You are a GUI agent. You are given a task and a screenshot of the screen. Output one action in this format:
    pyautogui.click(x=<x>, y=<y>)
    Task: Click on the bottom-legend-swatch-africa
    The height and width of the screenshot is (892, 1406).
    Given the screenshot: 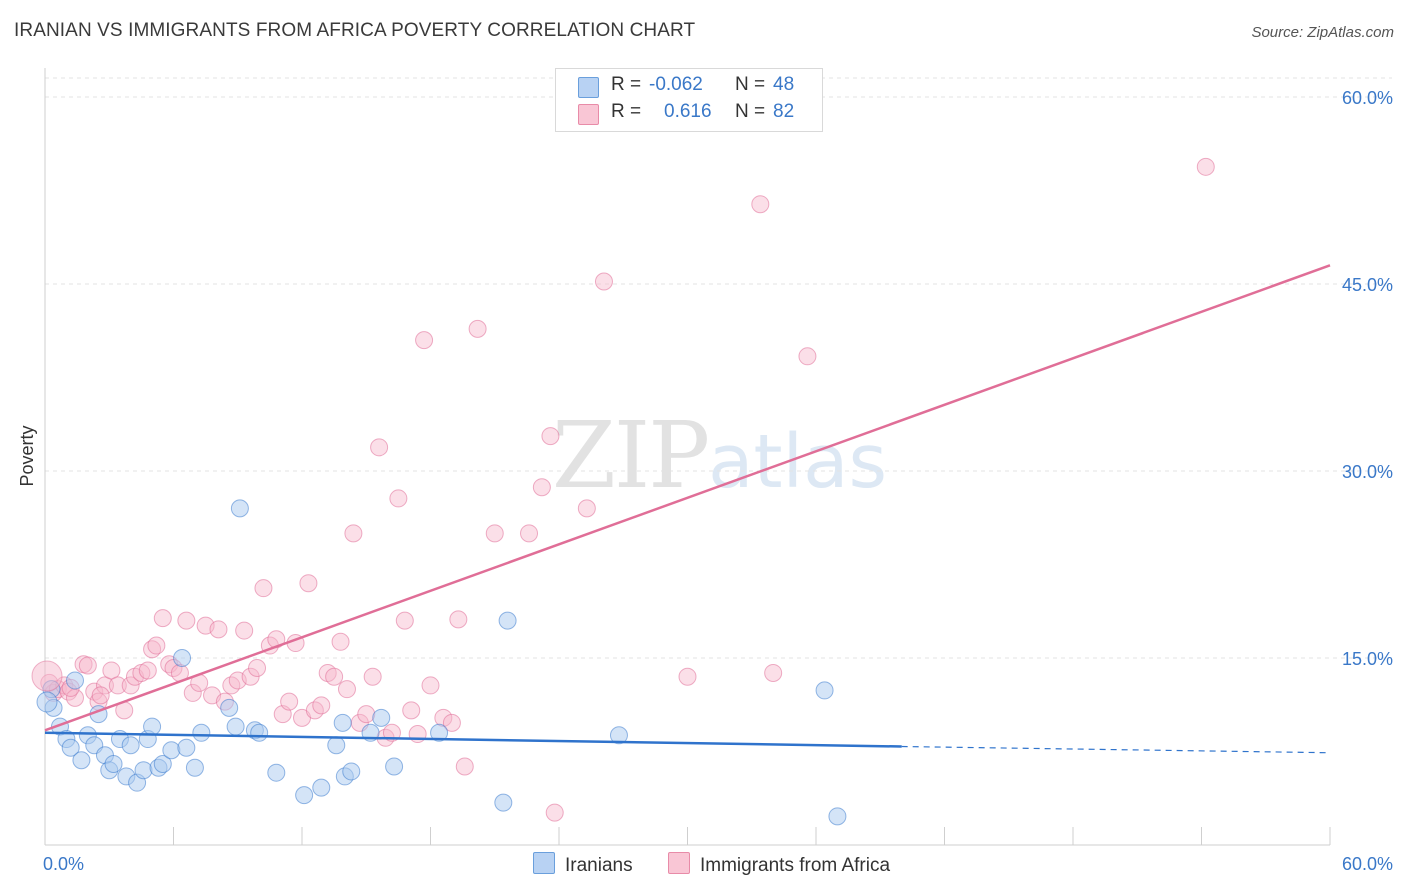 What is the action you would take?
    pyautogui.click(x=679, y=863)
    